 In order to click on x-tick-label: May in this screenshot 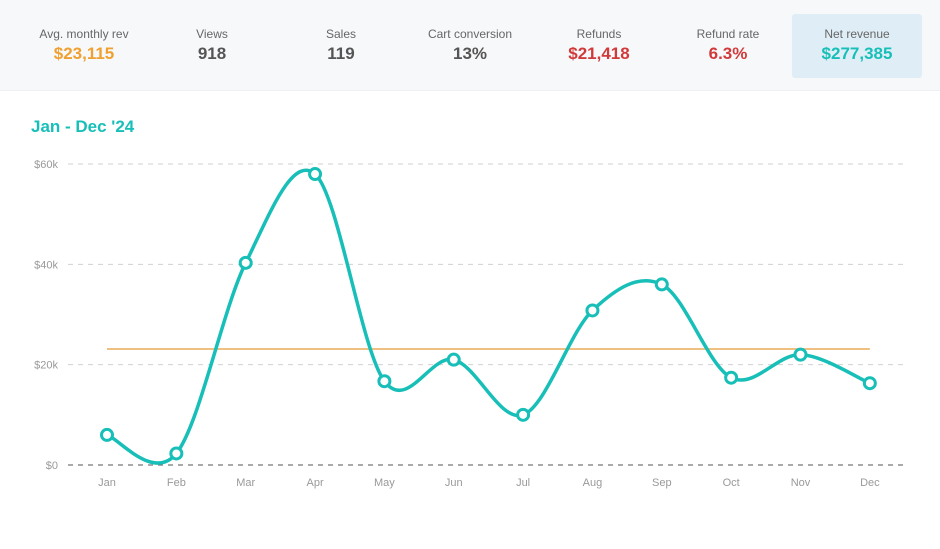, I will do `click(384, 483)`.